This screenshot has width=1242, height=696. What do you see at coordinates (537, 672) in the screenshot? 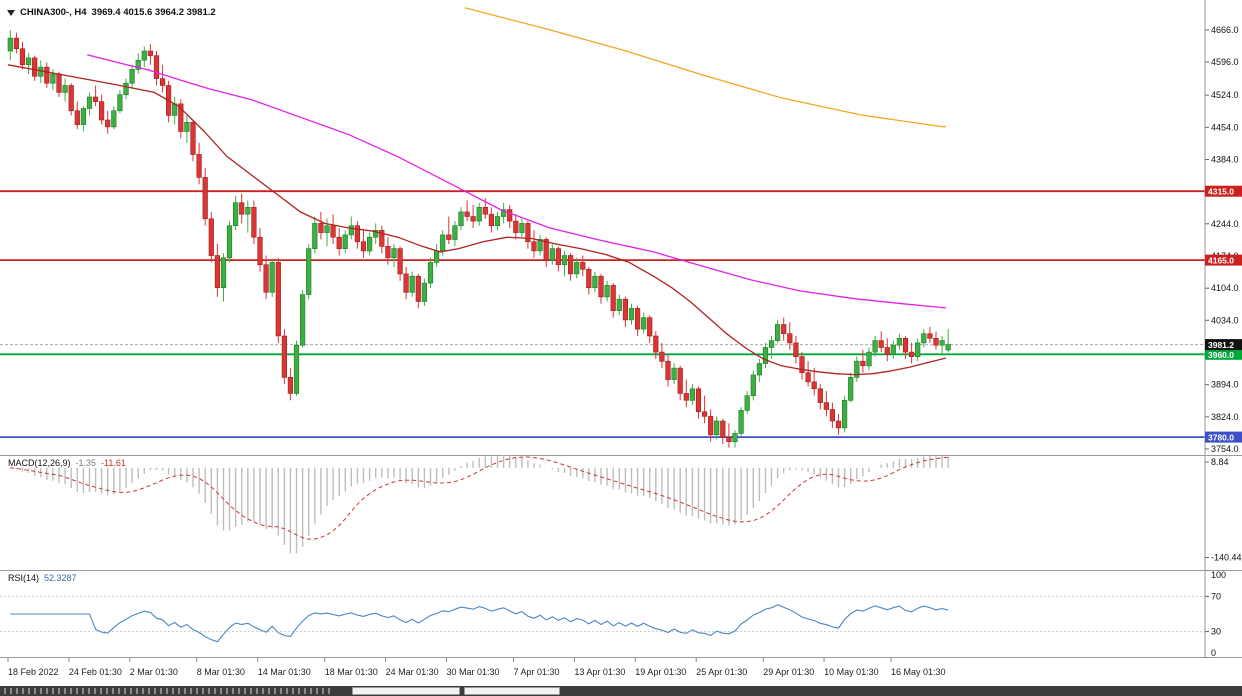
I see `svg-text: 7 Apr 01:30` at bounding box center [537, 672].